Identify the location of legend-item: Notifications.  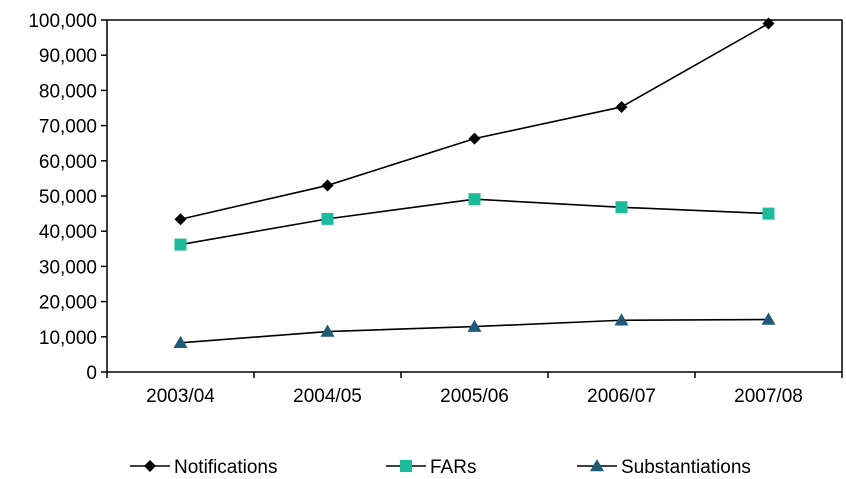
(204, 467).